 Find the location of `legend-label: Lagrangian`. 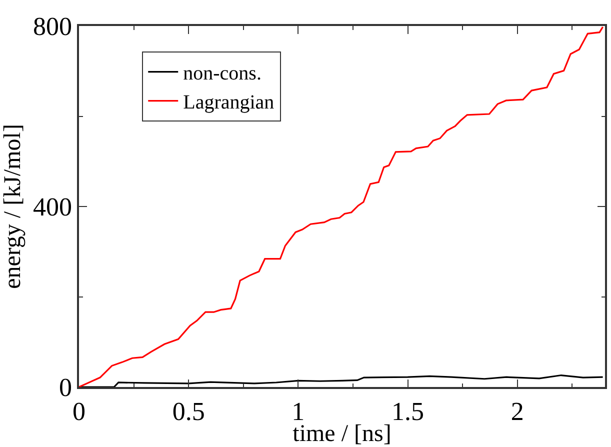

legend-label: Lagrangian is located at coordinates (228, 103).